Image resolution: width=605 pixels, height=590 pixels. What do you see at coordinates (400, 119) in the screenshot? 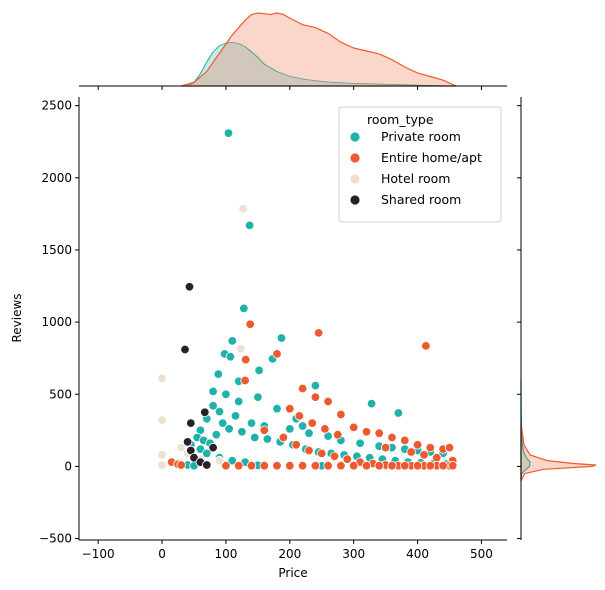
I see `legend-title: room_type` at bounding box center [400, 119].